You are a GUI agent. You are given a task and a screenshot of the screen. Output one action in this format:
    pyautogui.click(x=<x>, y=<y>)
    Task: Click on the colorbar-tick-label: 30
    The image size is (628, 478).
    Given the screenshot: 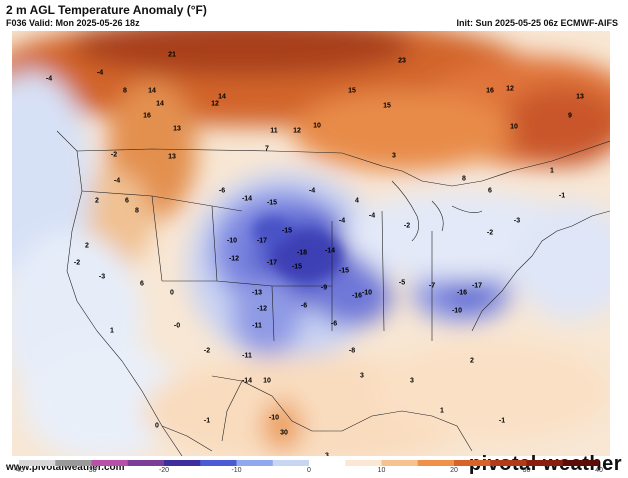 What is the action you would take?
    pyautogui.click(x=526, y=470)
    